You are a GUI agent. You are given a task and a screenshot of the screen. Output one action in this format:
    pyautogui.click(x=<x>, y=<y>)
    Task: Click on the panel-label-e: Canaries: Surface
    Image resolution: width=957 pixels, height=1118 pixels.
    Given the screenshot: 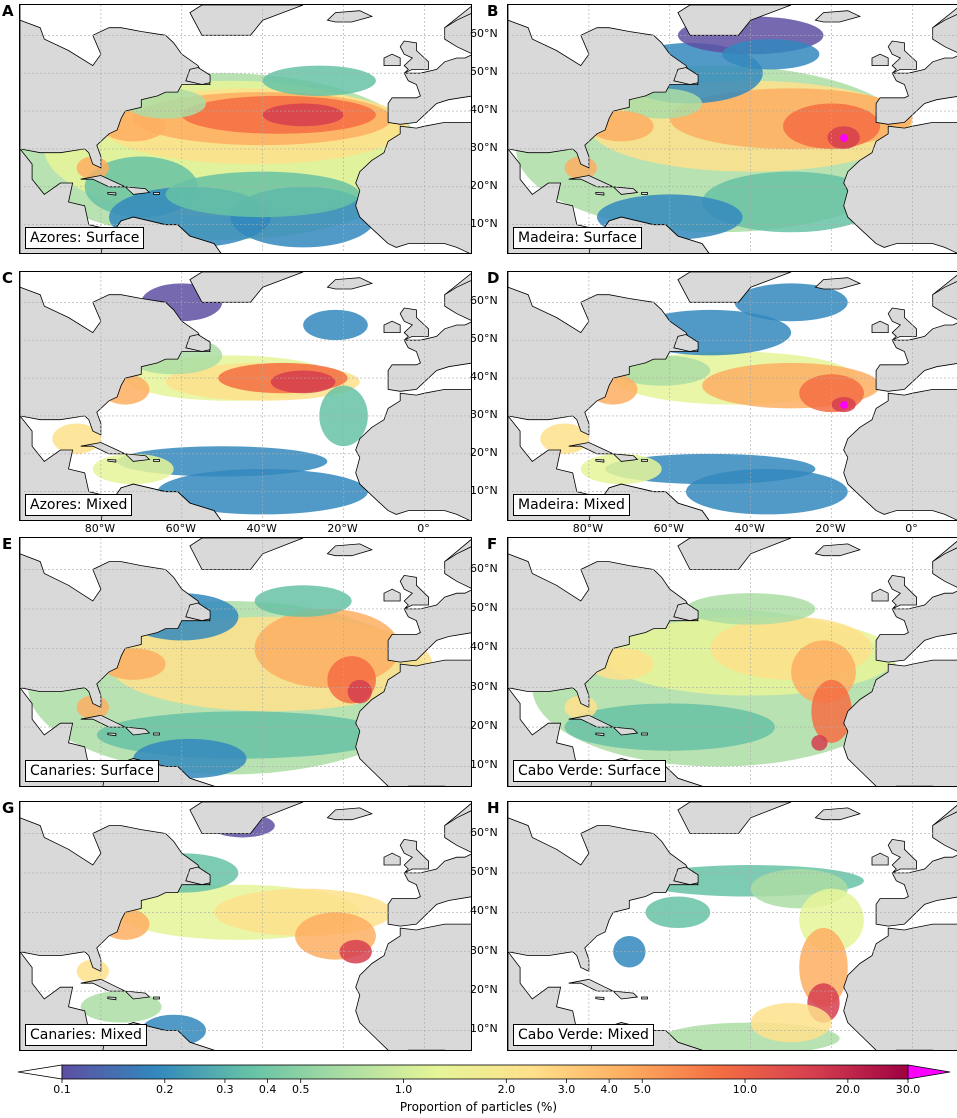 What is the action you would take?
    pyautogui.click(x=92, y=771)
    